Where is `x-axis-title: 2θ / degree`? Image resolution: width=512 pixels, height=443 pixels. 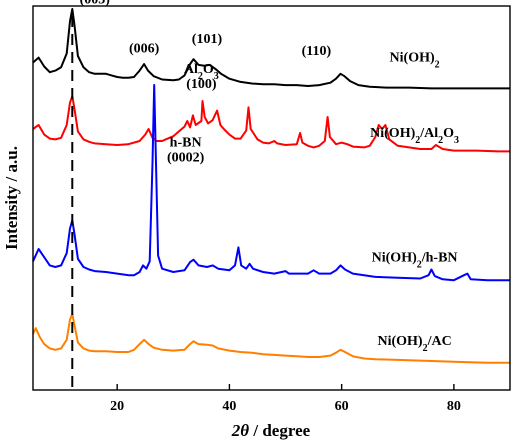 x-axis-title: 2θ / degree is located at coordinates (271, 430).